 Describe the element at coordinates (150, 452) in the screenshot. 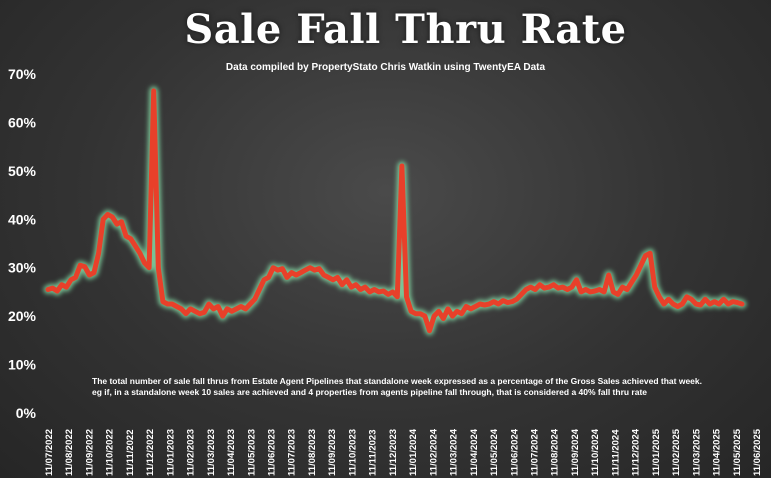

I see `x-tick-label: 11/12/2022` at that location.